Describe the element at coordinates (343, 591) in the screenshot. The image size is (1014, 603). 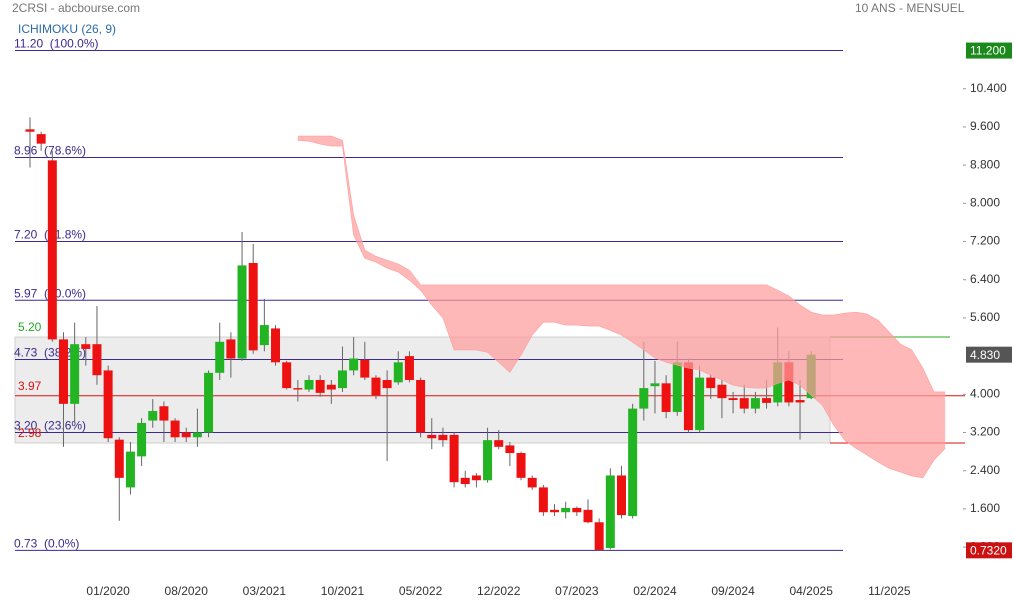
I see `x-tick-label: 10/2021` at that location.